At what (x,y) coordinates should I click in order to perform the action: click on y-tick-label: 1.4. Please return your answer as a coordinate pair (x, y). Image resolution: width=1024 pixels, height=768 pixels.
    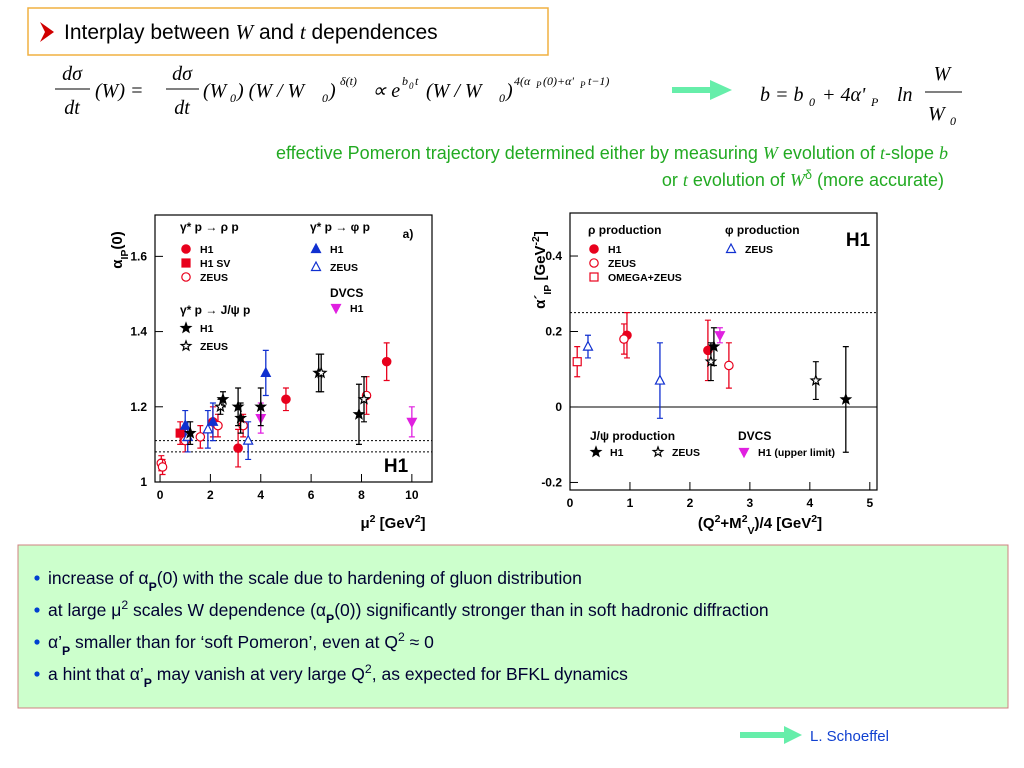
    Looking at the image, I should click on (138, 332).